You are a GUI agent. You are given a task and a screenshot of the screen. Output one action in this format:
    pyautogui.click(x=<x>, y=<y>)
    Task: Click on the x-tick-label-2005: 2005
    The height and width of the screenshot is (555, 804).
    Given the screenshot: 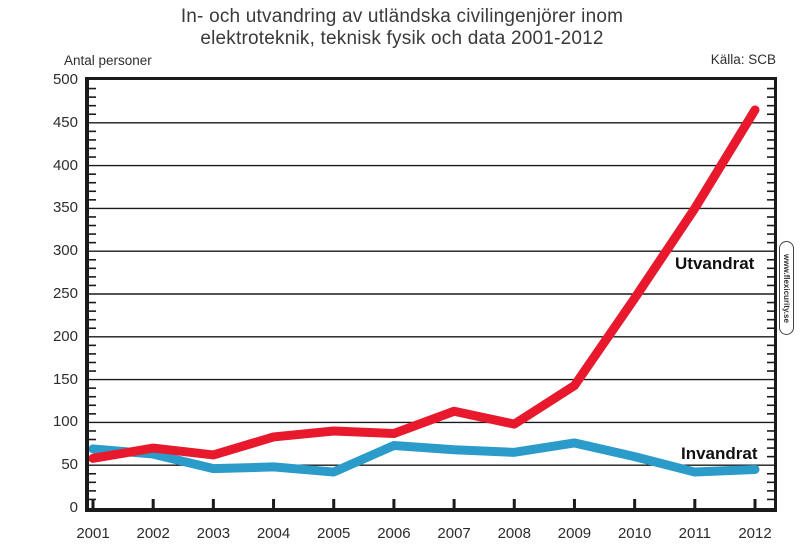 What is the action you would take?
    pyautogui.click(x=334, y=533)
    